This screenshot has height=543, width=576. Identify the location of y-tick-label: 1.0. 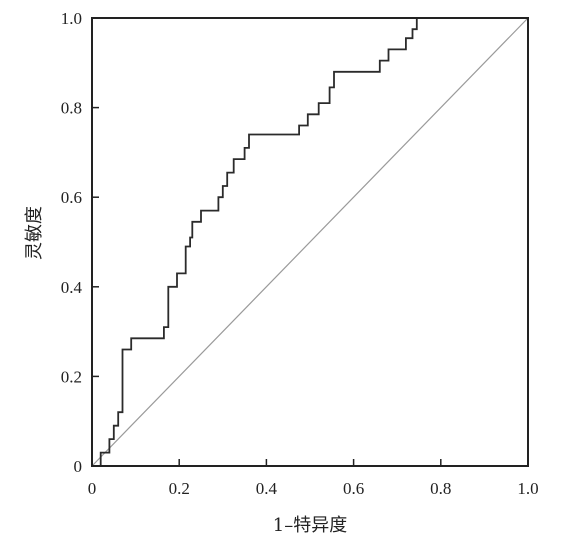
(71, 18).